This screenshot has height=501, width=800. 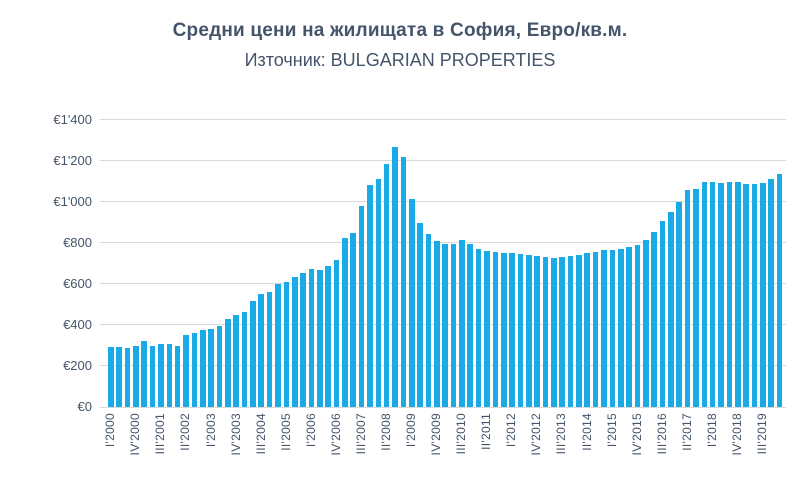 I want to click on x-tick-label: III'2007, so click(x=360, y=434).